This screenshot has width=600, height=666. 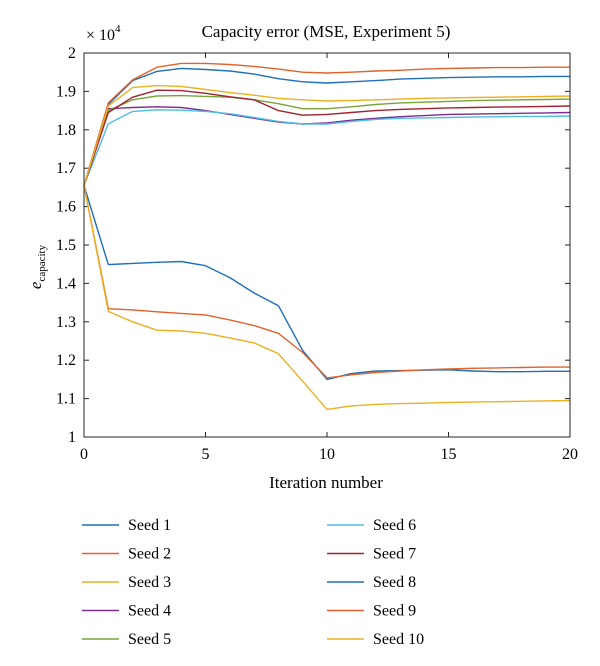 What do you see at coordinates (398, 639) in the screenshot?
I see `legend-label-seed-10: Seed 10` at bounding box center [398, 639].